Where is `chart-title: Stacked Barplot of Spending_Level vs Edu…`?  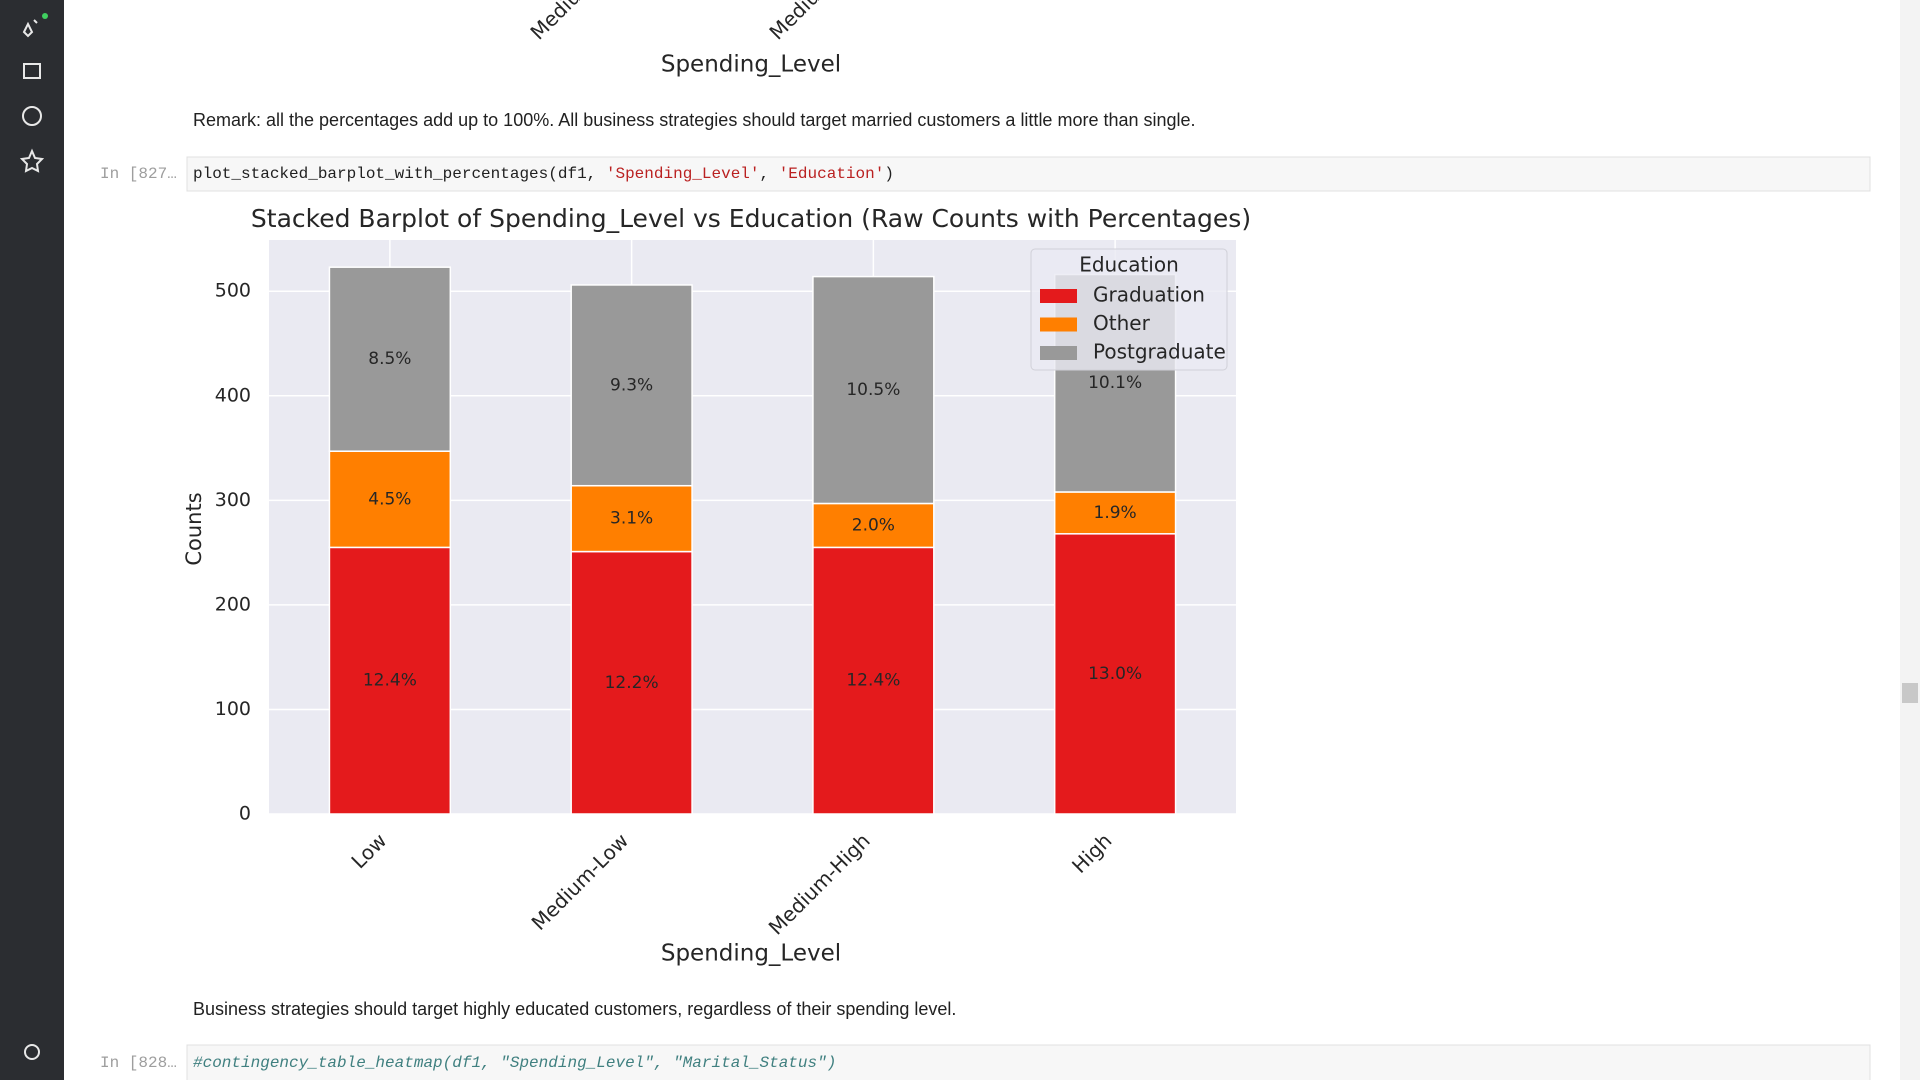
chart-title: Stacked Barplot of Spending_Level vs Edu… is located at coordinates (751, 218).